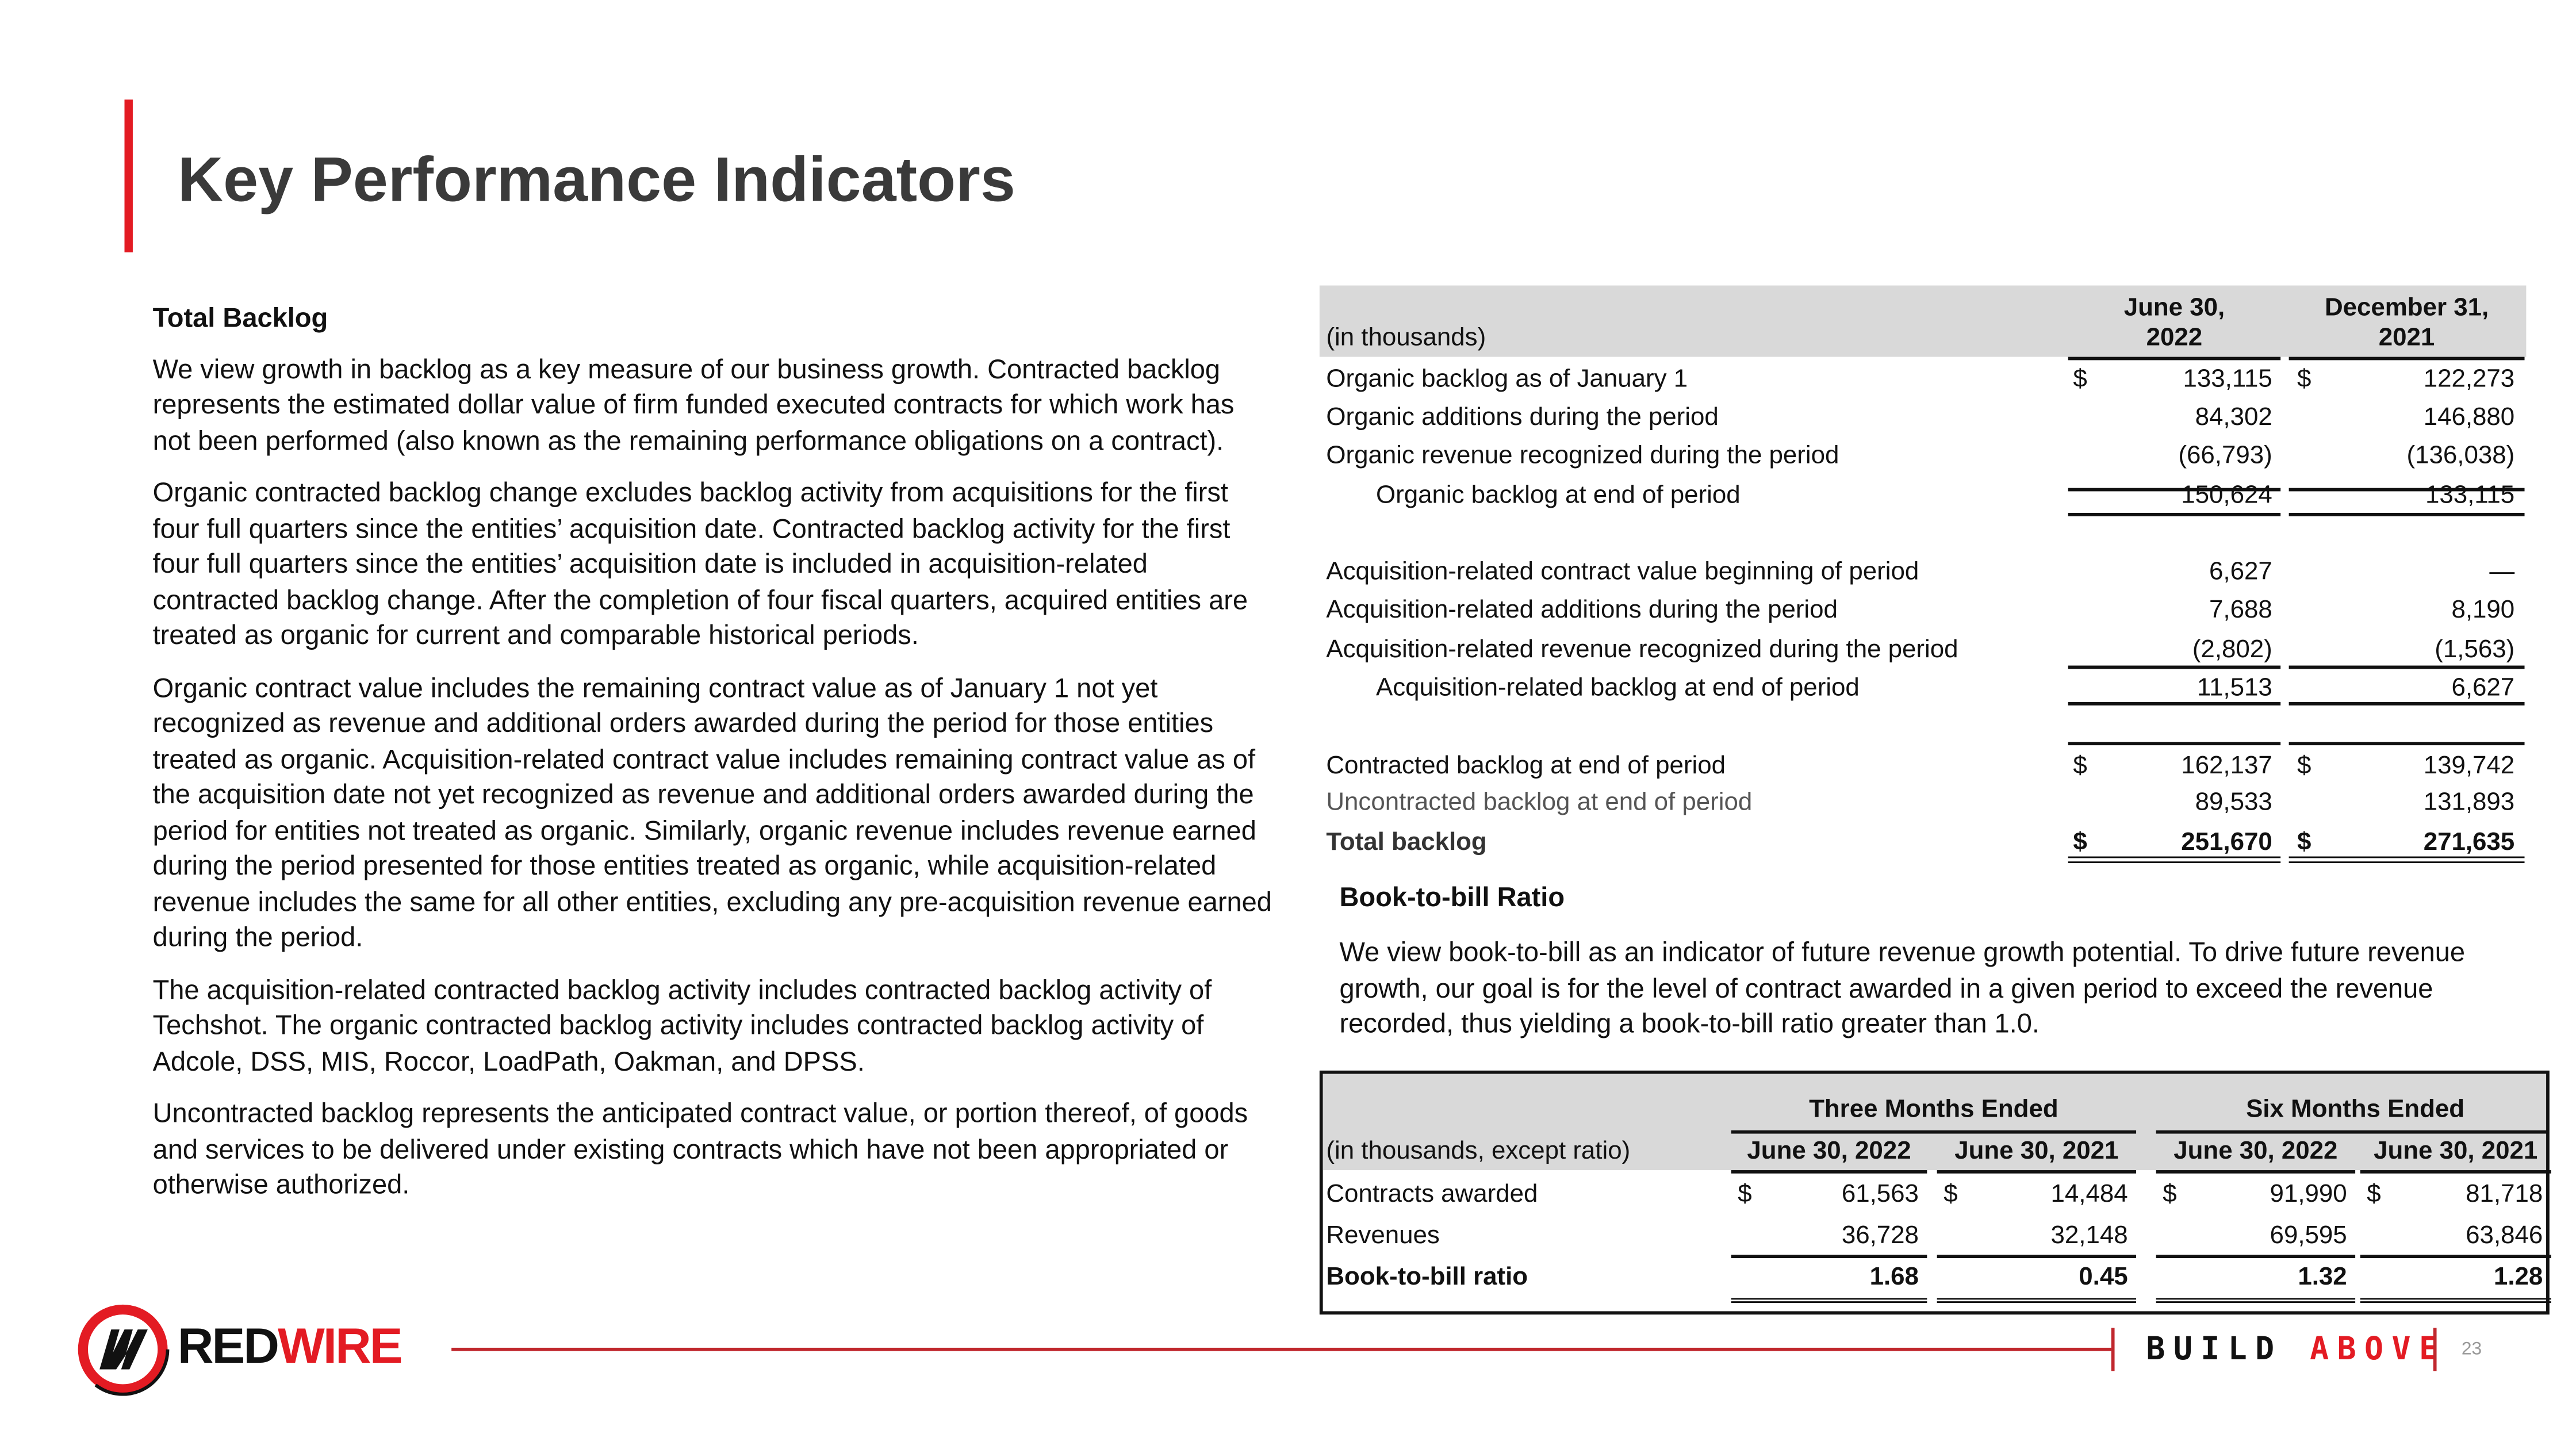  I want to click on table-cell-value: 69,595, so click(2308, 1235).